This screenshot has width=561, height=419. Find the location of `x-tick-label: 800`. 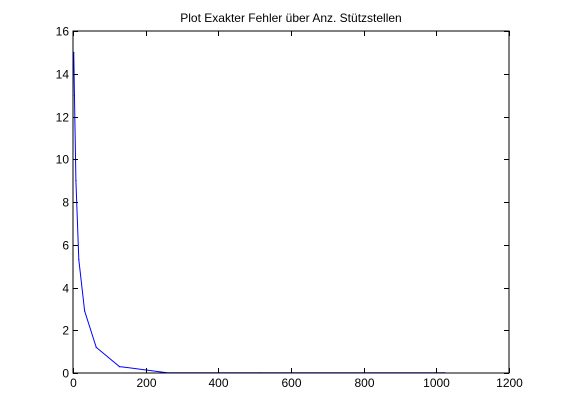

x-tick-label: 800 is located at coordinates (364, 383).